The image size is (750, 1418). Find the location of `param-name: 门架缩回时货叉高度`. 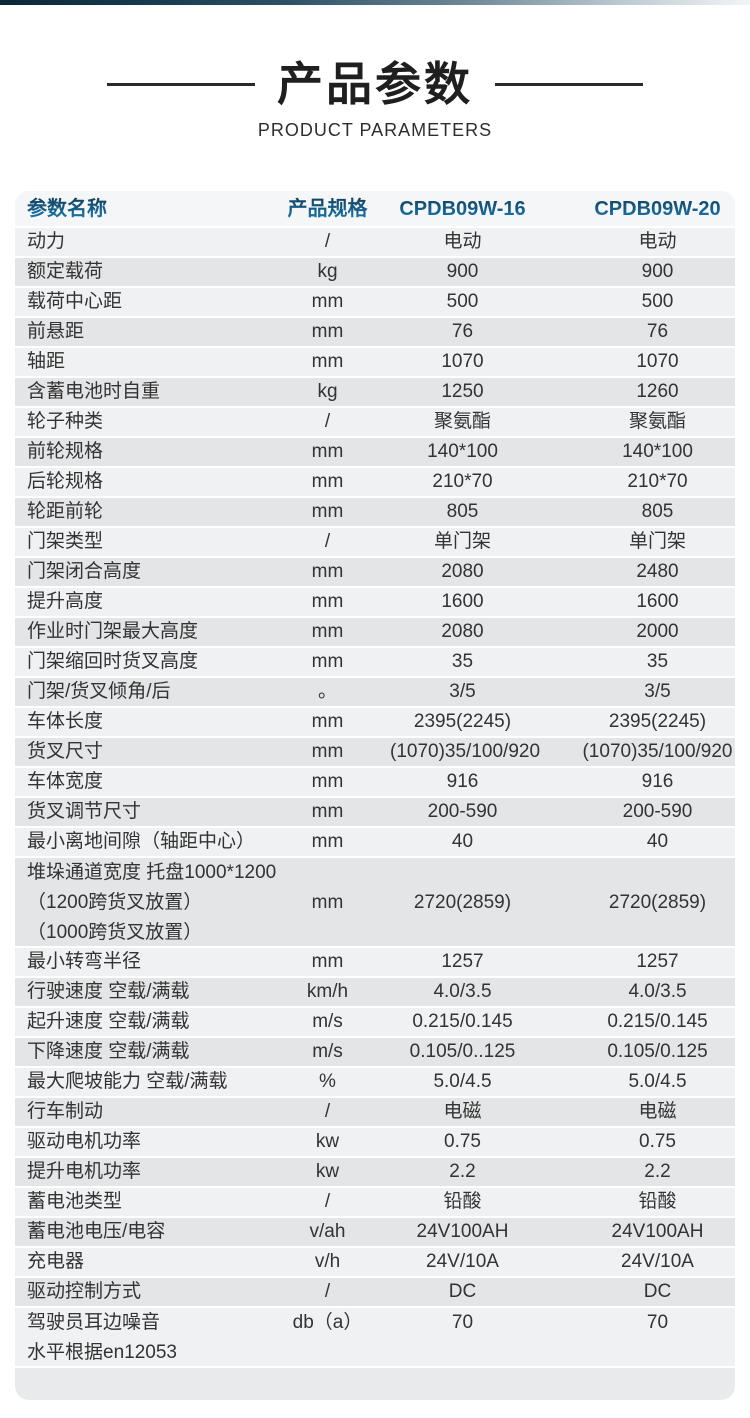

param-name: 门架缩回时货叉高度 is located at coordinates (113, 661).